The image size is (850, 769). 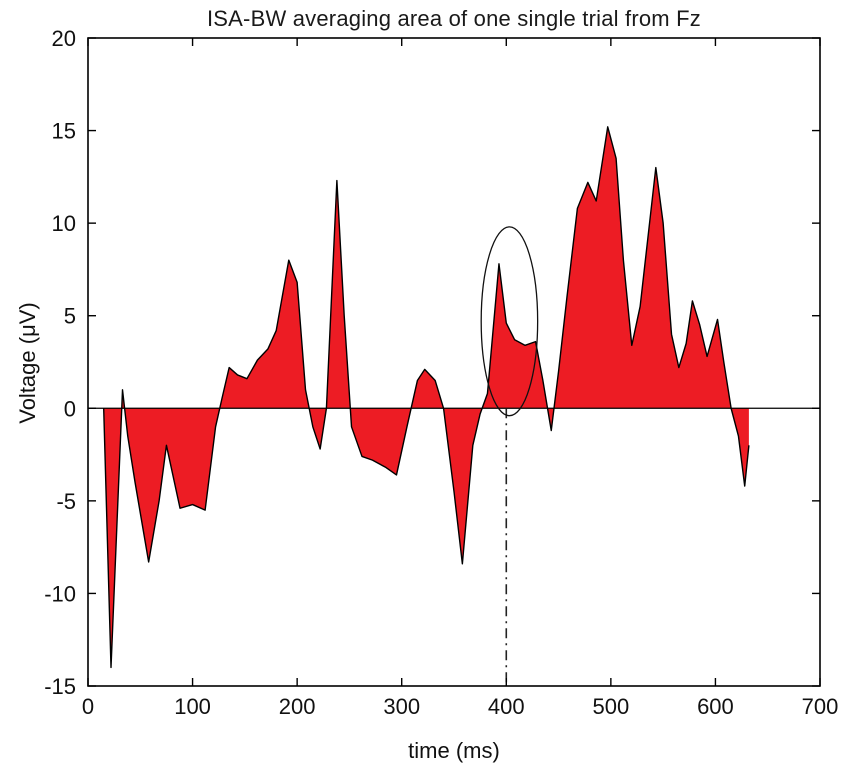 What do you see at coordinates (506, 706) in the screenshot?
I see `x-tick-label: 400` at bounding box center [506, 706].